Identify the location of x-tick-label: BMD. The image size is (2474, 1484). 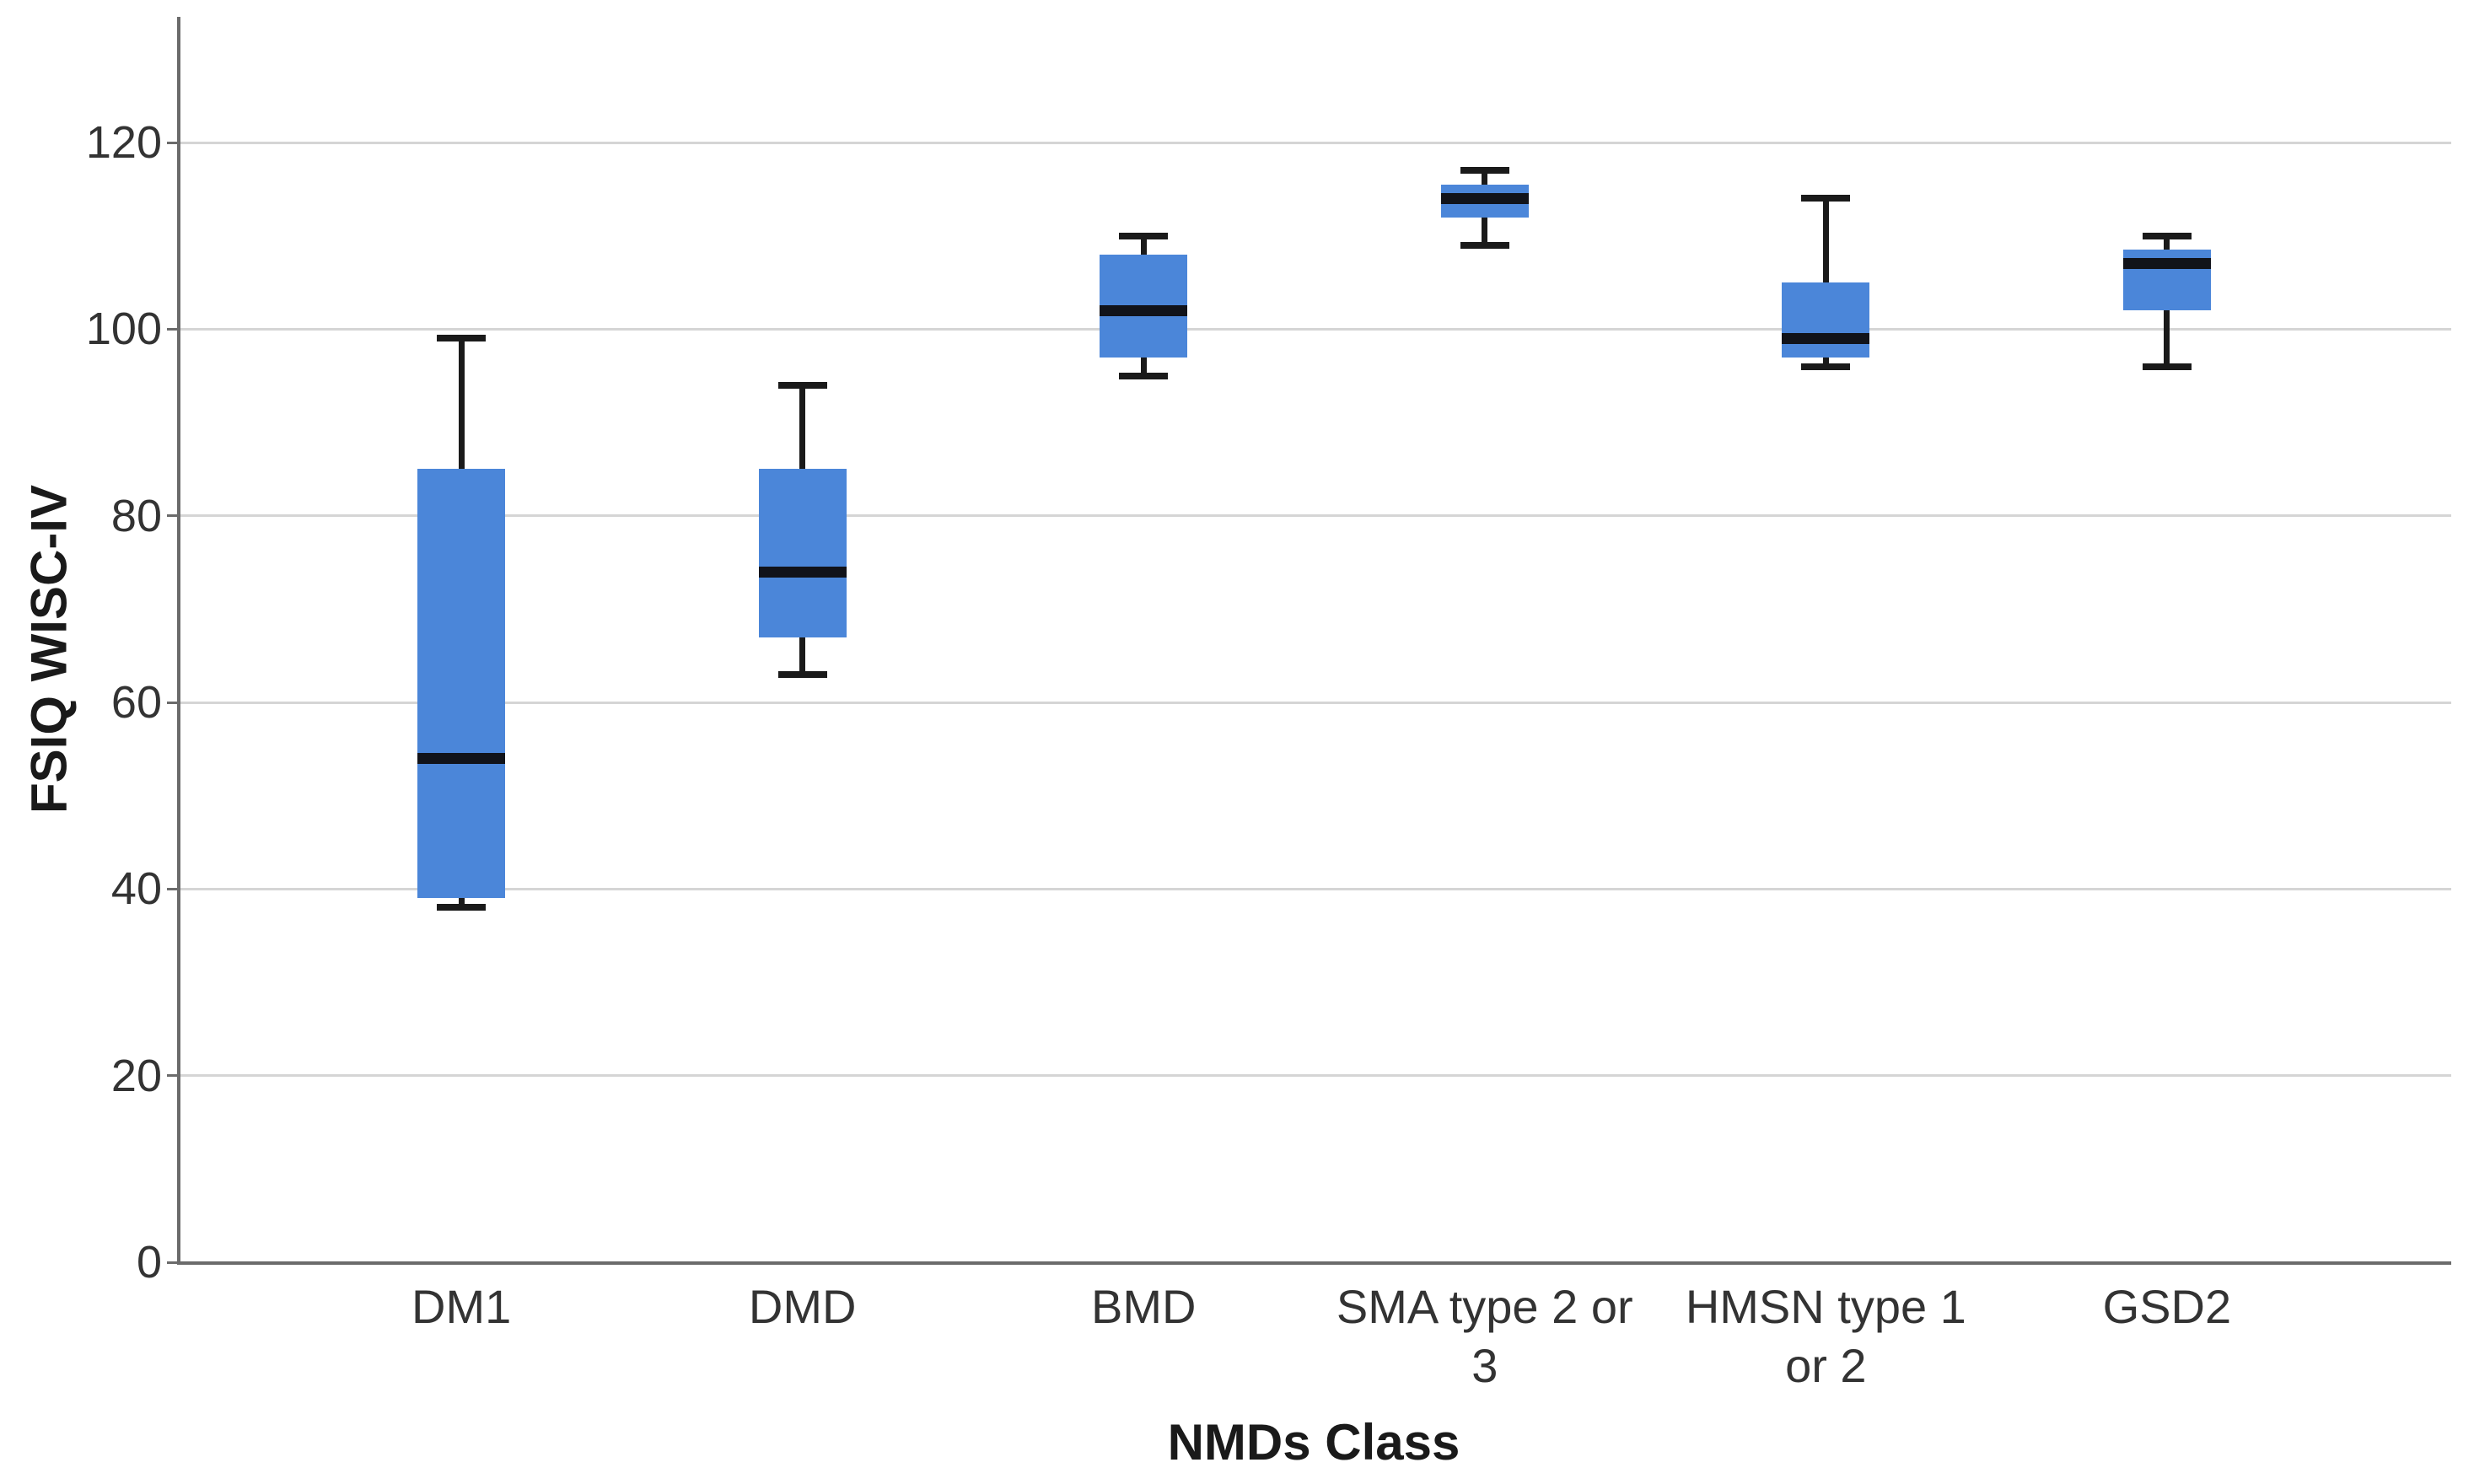
(1143, 1306).